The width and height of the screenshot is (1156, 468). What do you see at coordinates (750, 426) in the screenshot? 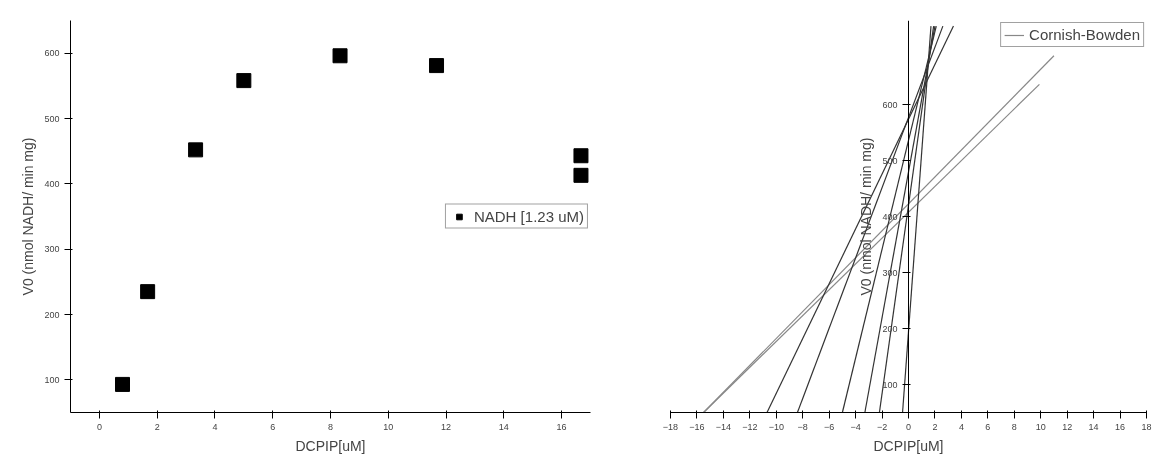
I see `x-tick-label: −12` at bounding box center [750, 426].